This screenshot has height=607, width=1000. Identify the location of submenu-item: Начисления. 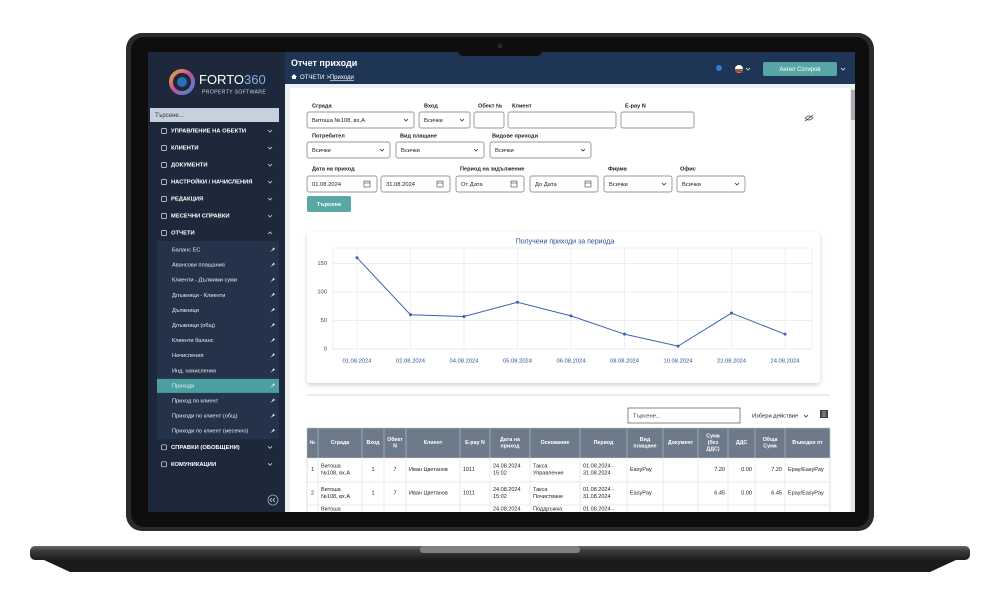
(187, 356).